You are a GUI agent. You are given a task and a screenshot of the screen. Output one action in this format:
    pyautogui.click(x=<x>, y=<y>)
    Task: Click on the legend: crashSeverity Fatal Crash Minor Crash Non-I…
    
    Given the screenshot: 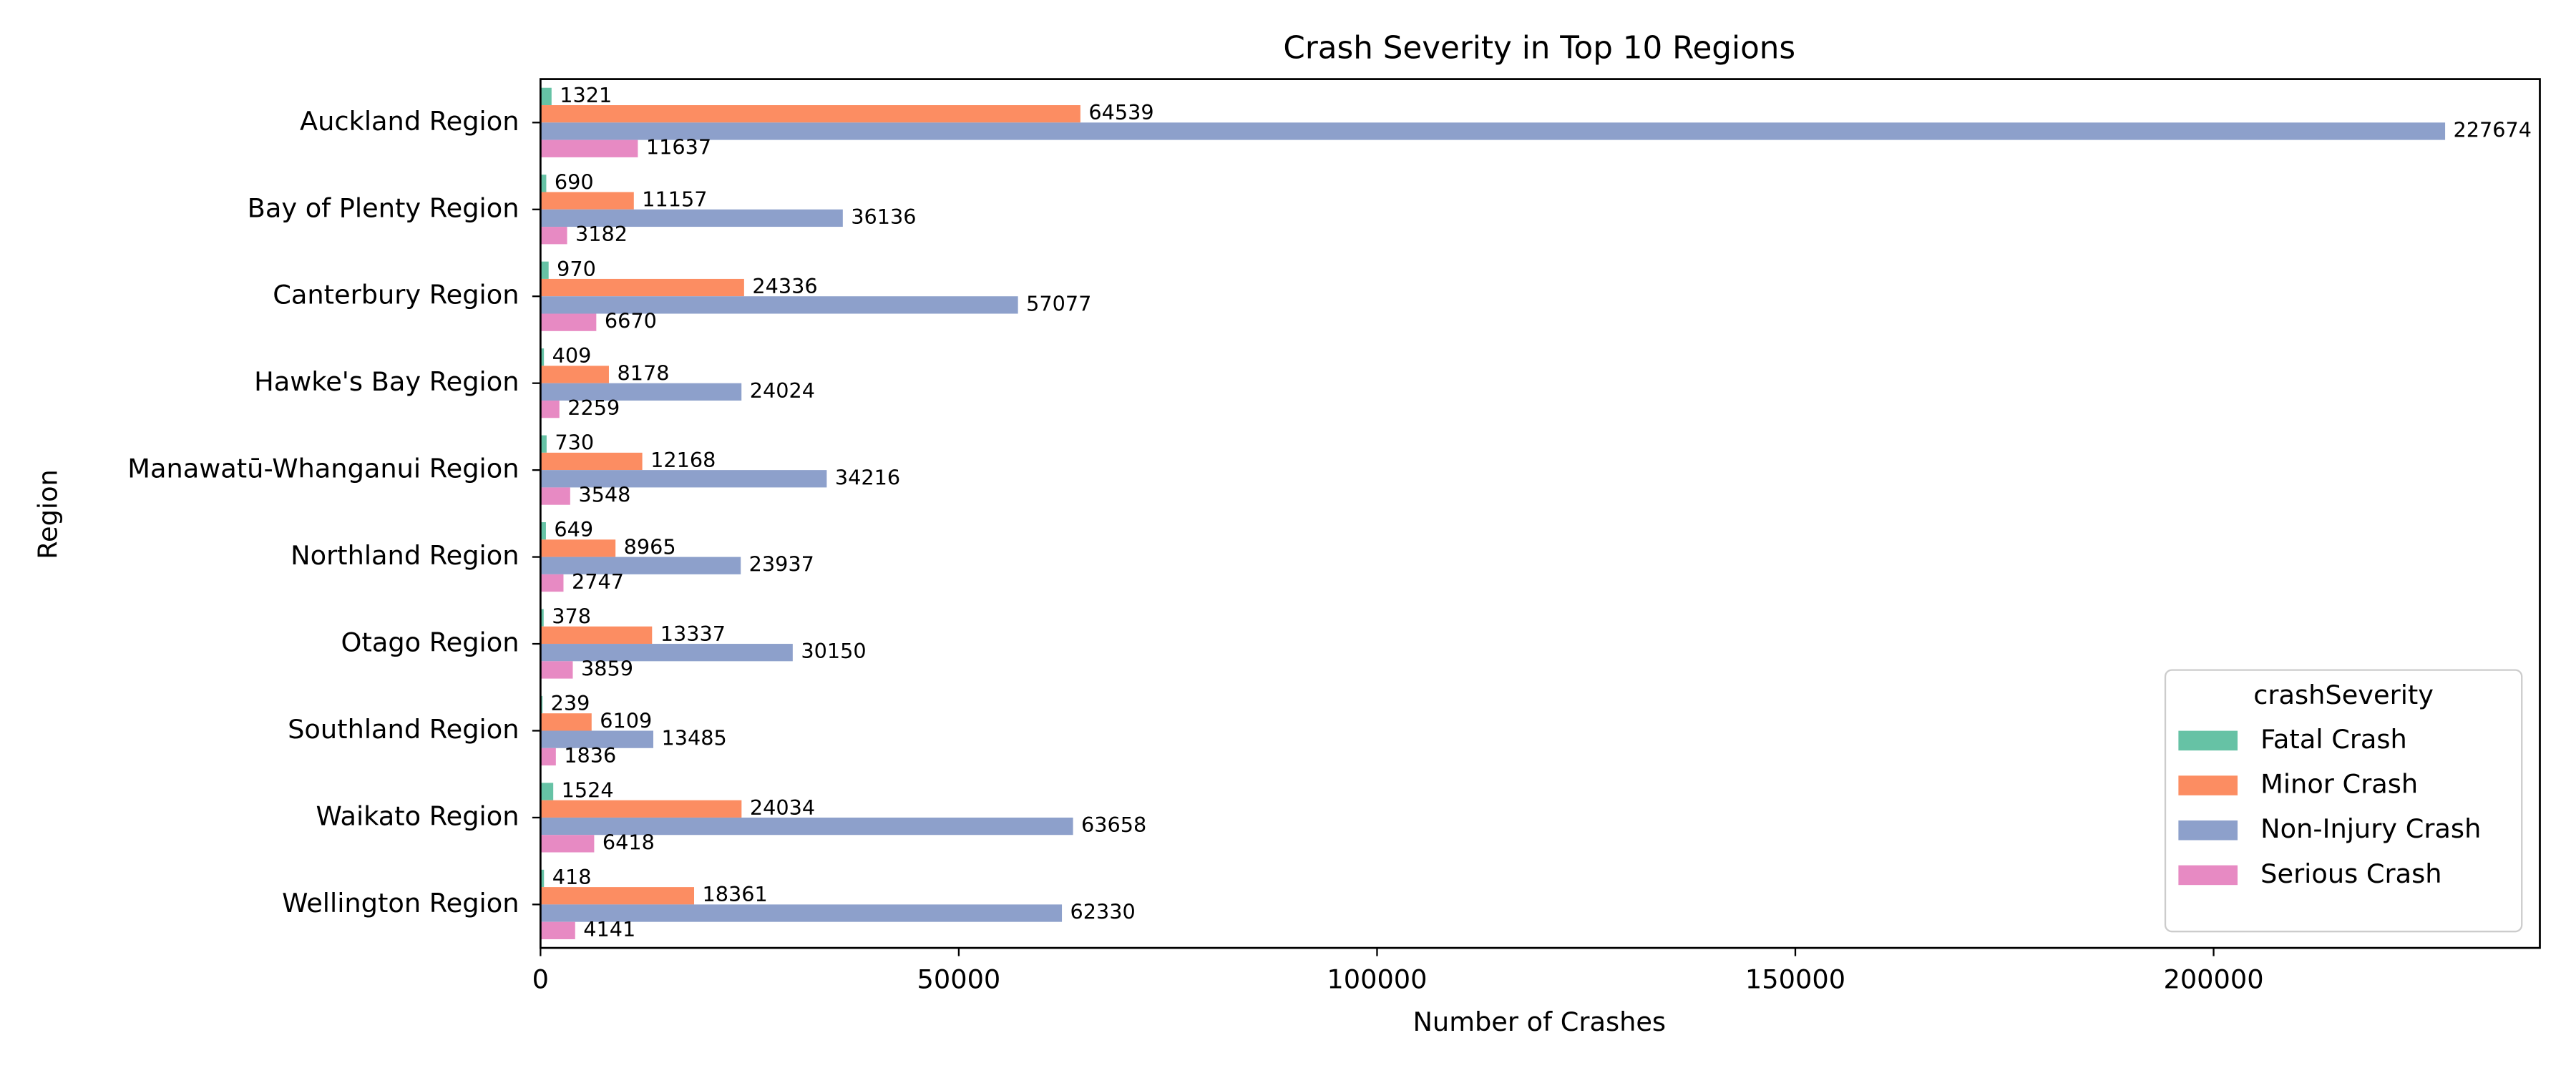 What is the action you would take?
    pyautogui.click(x=2343, y=801)
    